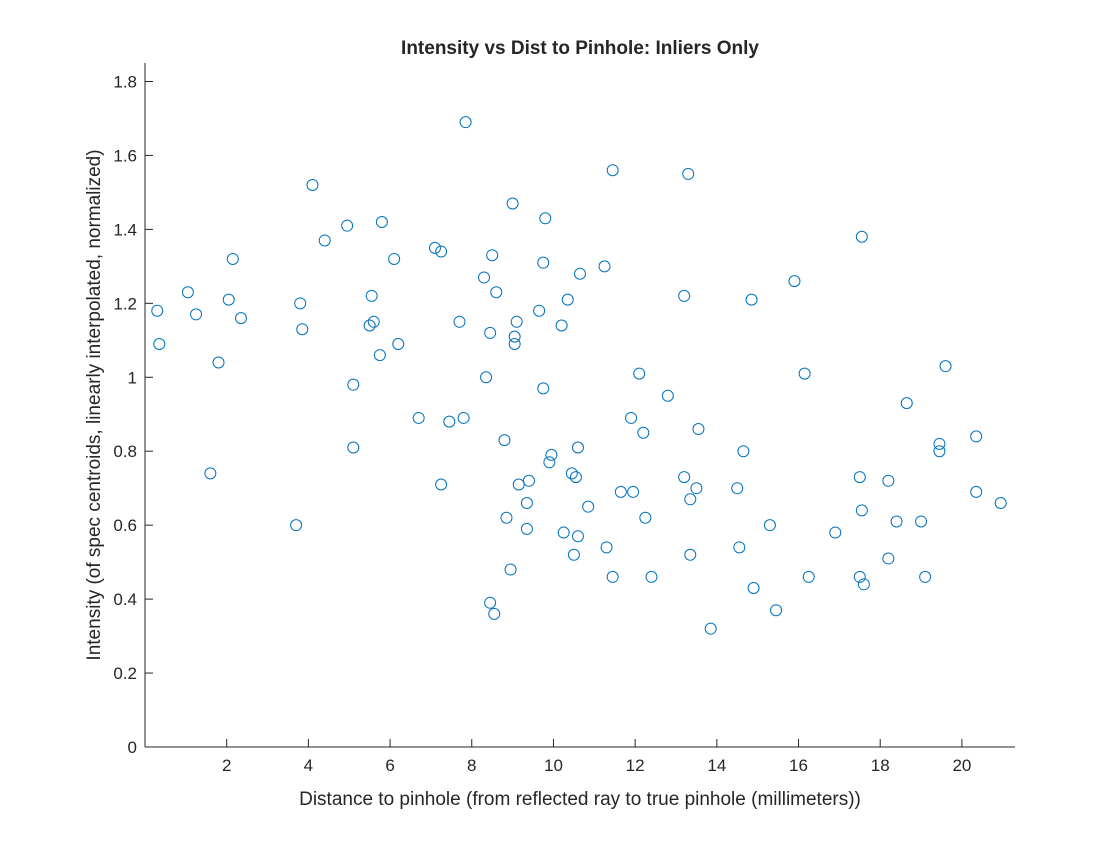  What do you see at coordinates (132, 377) in the screenshot?
I see `y-tick-label: 1` at bounding box center [132, 377].